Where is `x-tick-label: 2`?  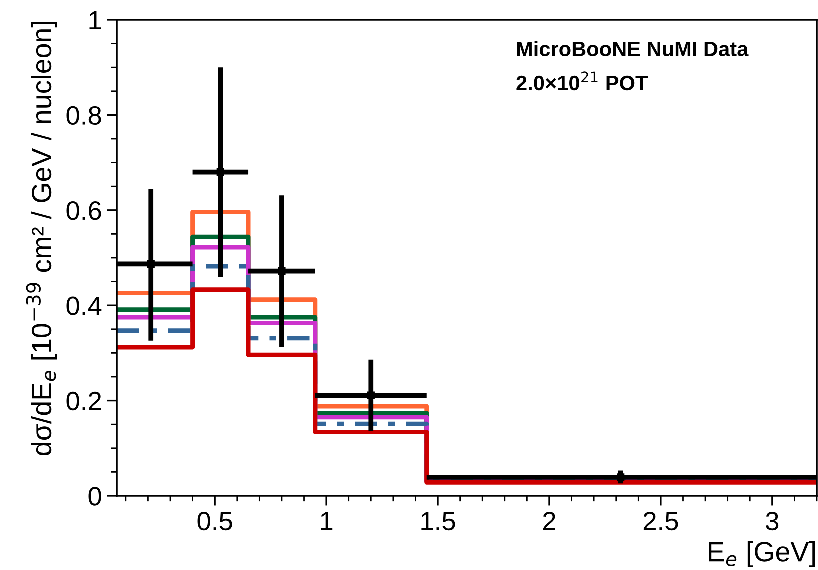
x-tick-label: 2 is located at coordinates (549, 521).